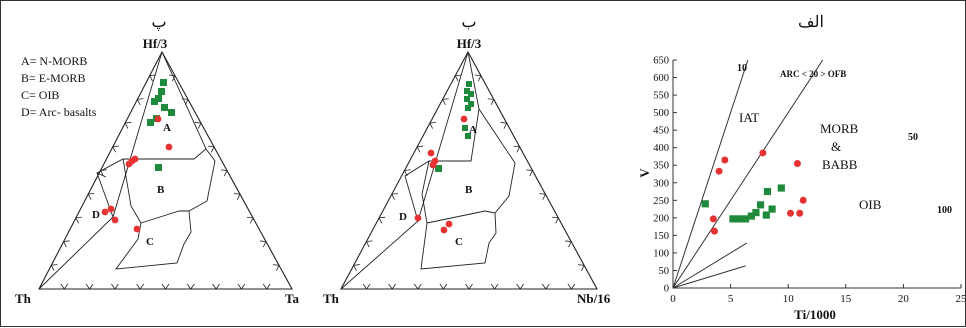 The width and height of the screenshot is (966, 328). I want to click on panel-title: پ, so click(158, 22).